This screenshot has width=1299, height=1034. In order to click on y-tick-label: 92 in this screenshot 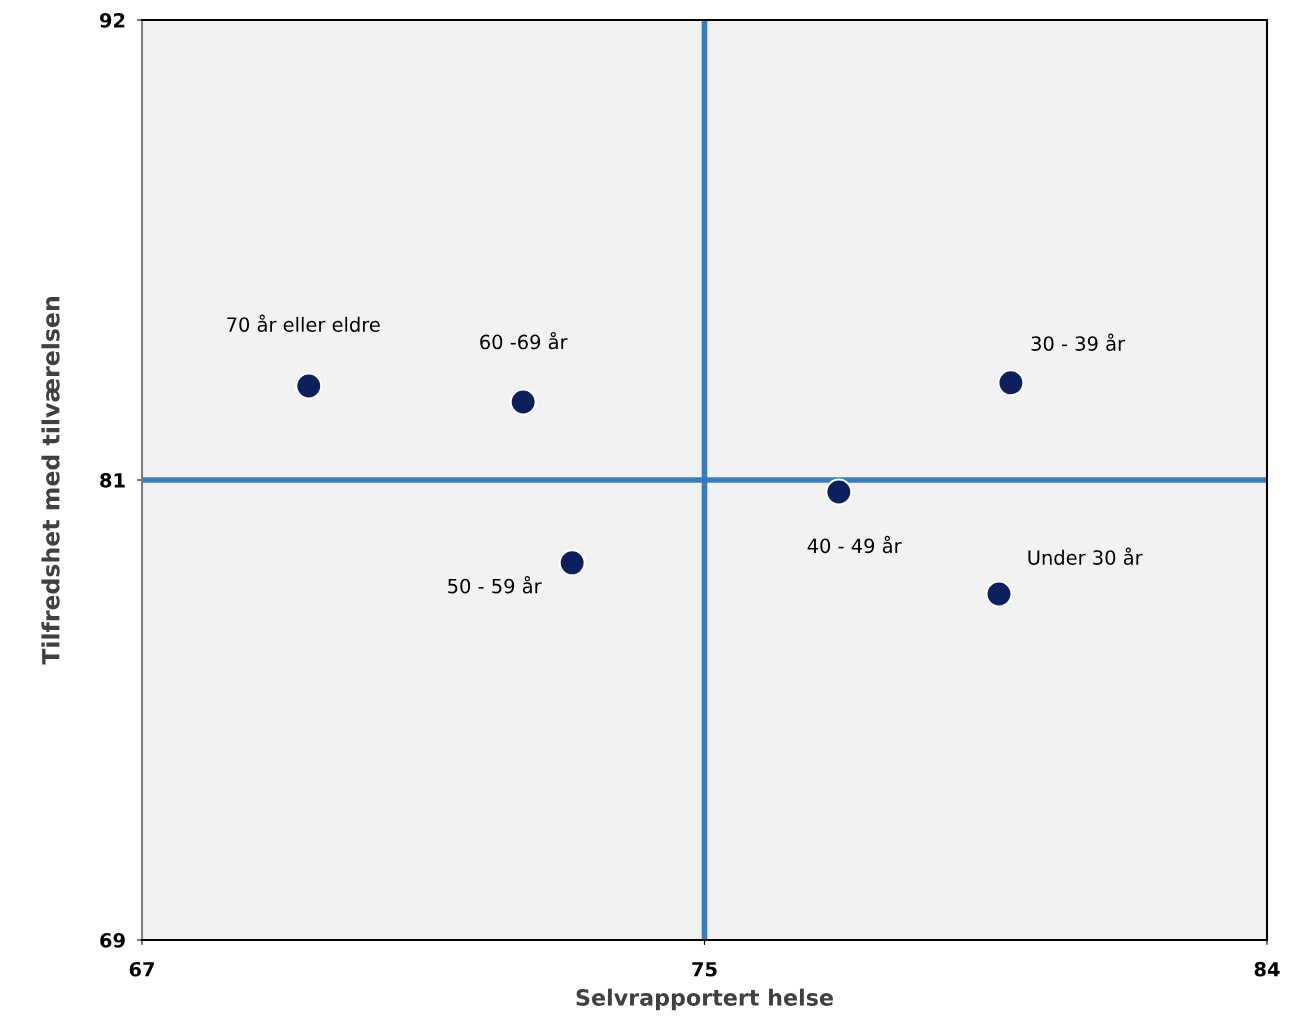, I will do `click(112, 20)`.